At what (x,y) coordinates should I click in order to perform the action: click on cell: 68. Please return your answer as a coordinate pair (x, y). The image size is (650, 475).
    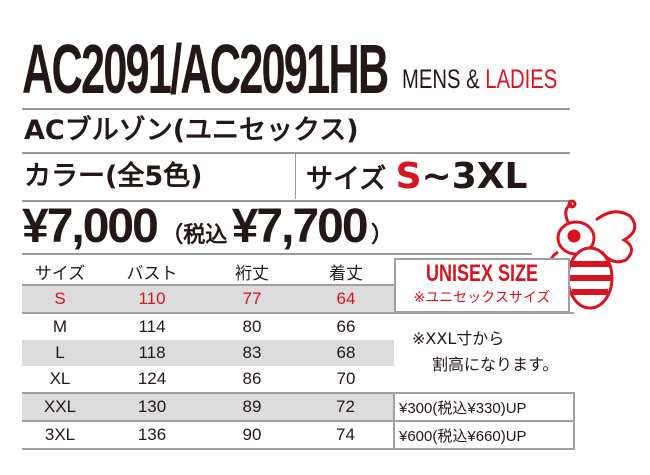
    Looking at the image, I should click on (346, 353).